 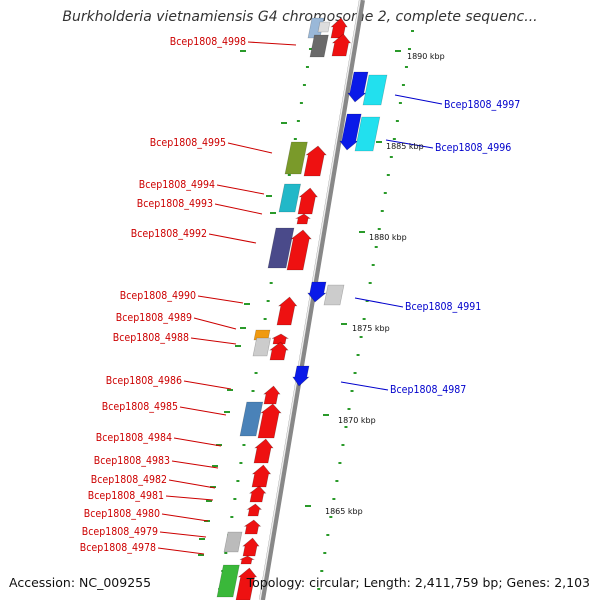 I want to click on gene-label: Bcep1808_4998, so click(x=208, y=42).